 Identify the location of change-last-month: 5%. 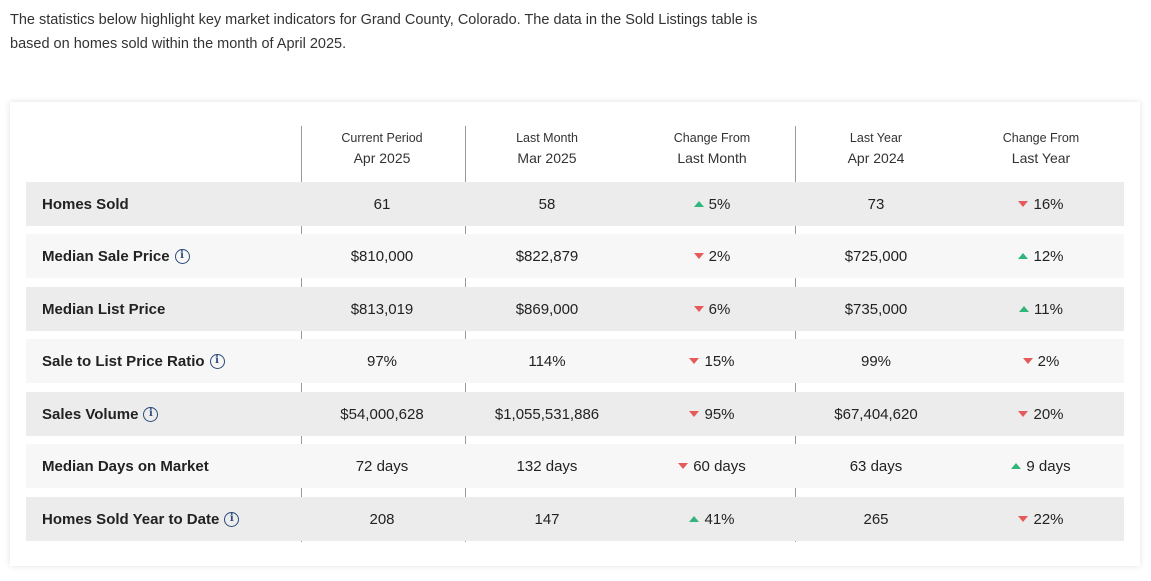
(712, 204).